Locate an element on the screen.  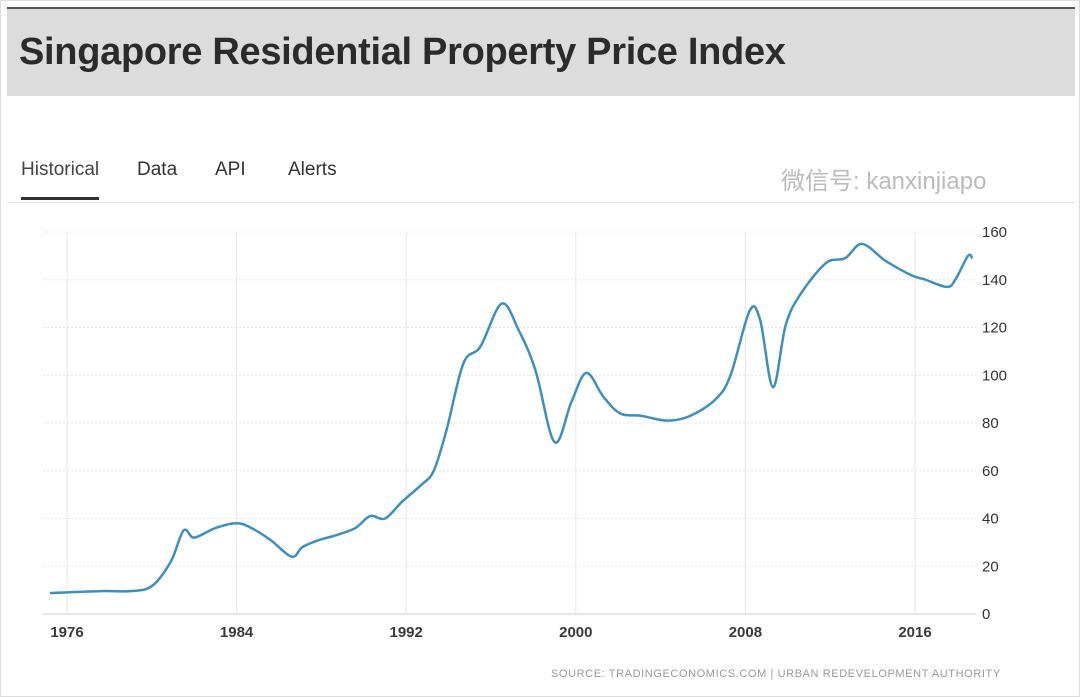
y-tick-label: 40 is located at coordinates (990, 519).